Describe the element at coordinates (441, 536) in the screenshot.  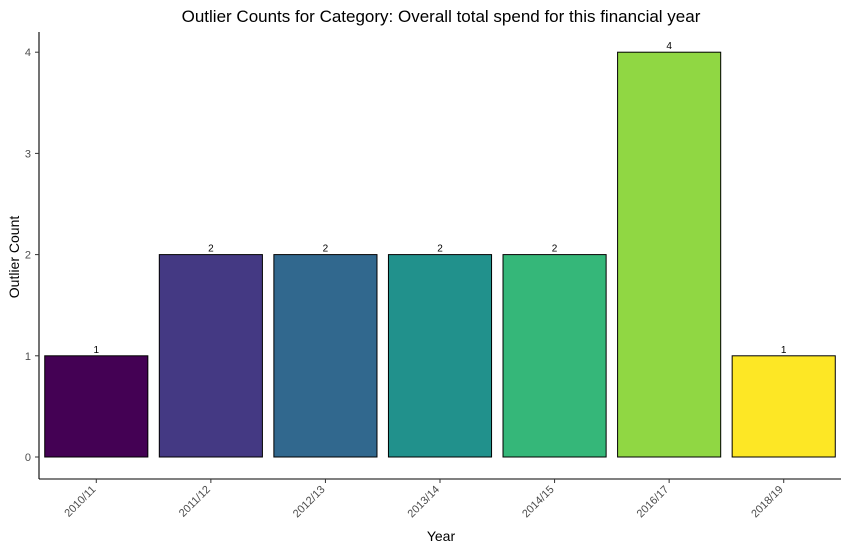
I see `x-axis-title: Year` at that location.